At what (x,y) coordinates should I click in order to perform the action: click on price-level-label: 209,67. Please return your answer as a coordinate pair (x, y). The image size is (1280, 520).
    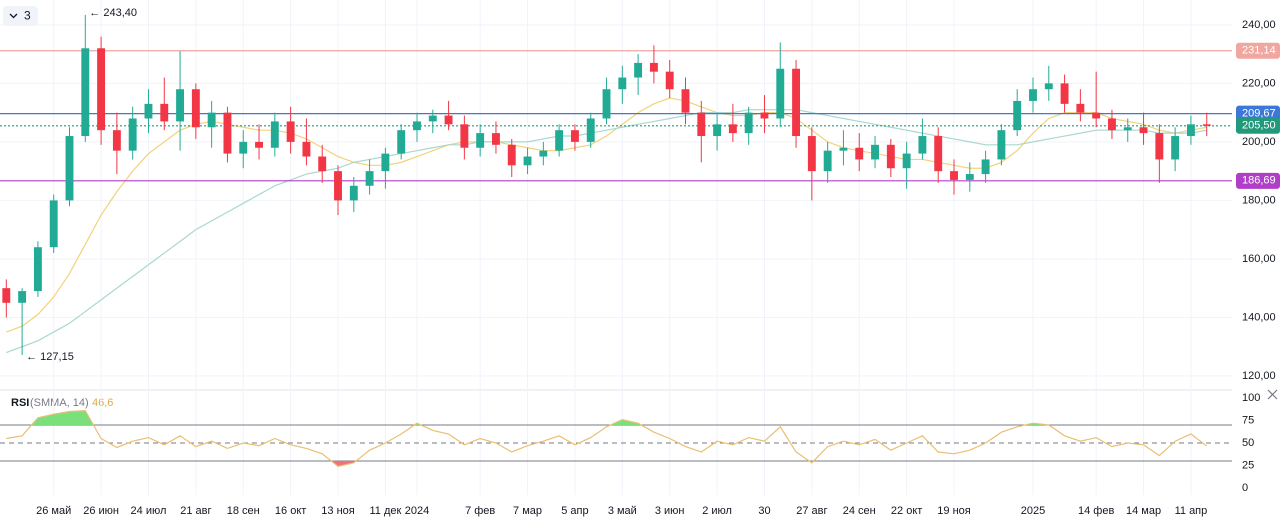
    Looking at the image, I should click on (1259, 114).